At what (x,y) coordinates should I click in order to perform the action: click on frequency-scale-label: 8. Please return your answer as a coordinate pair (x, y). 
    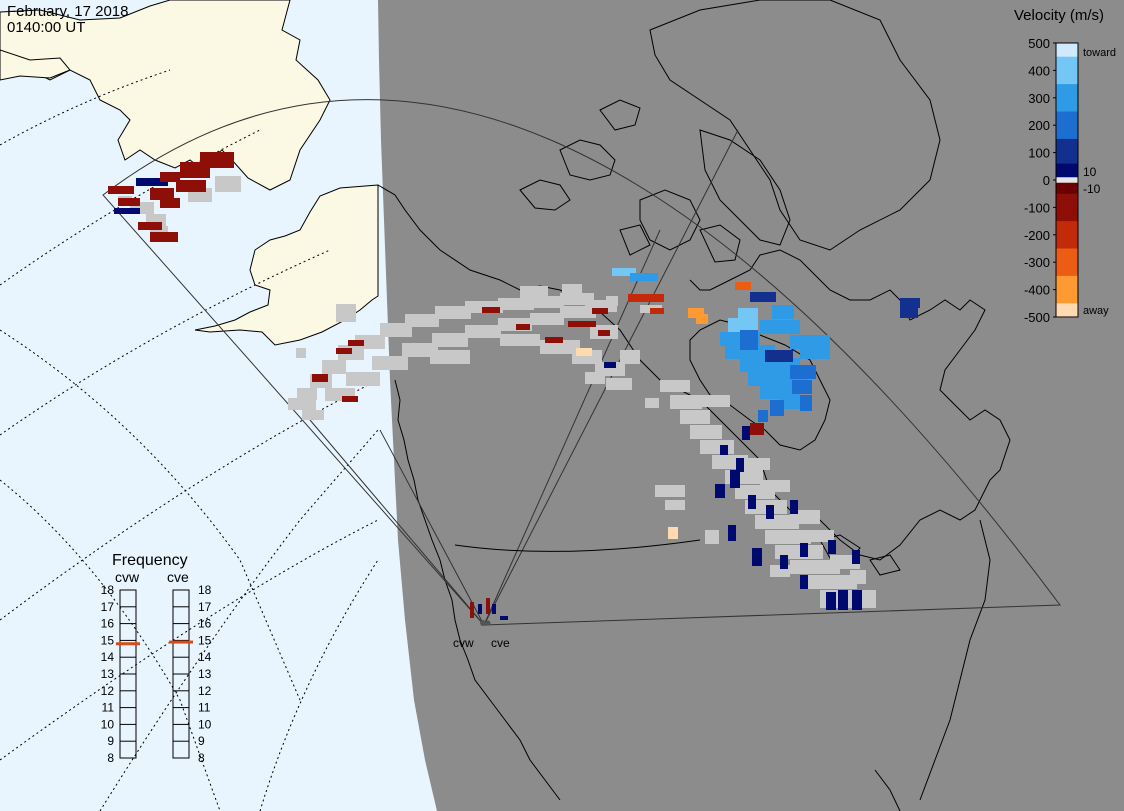
    Looking at the image, I should click on (201, 758).